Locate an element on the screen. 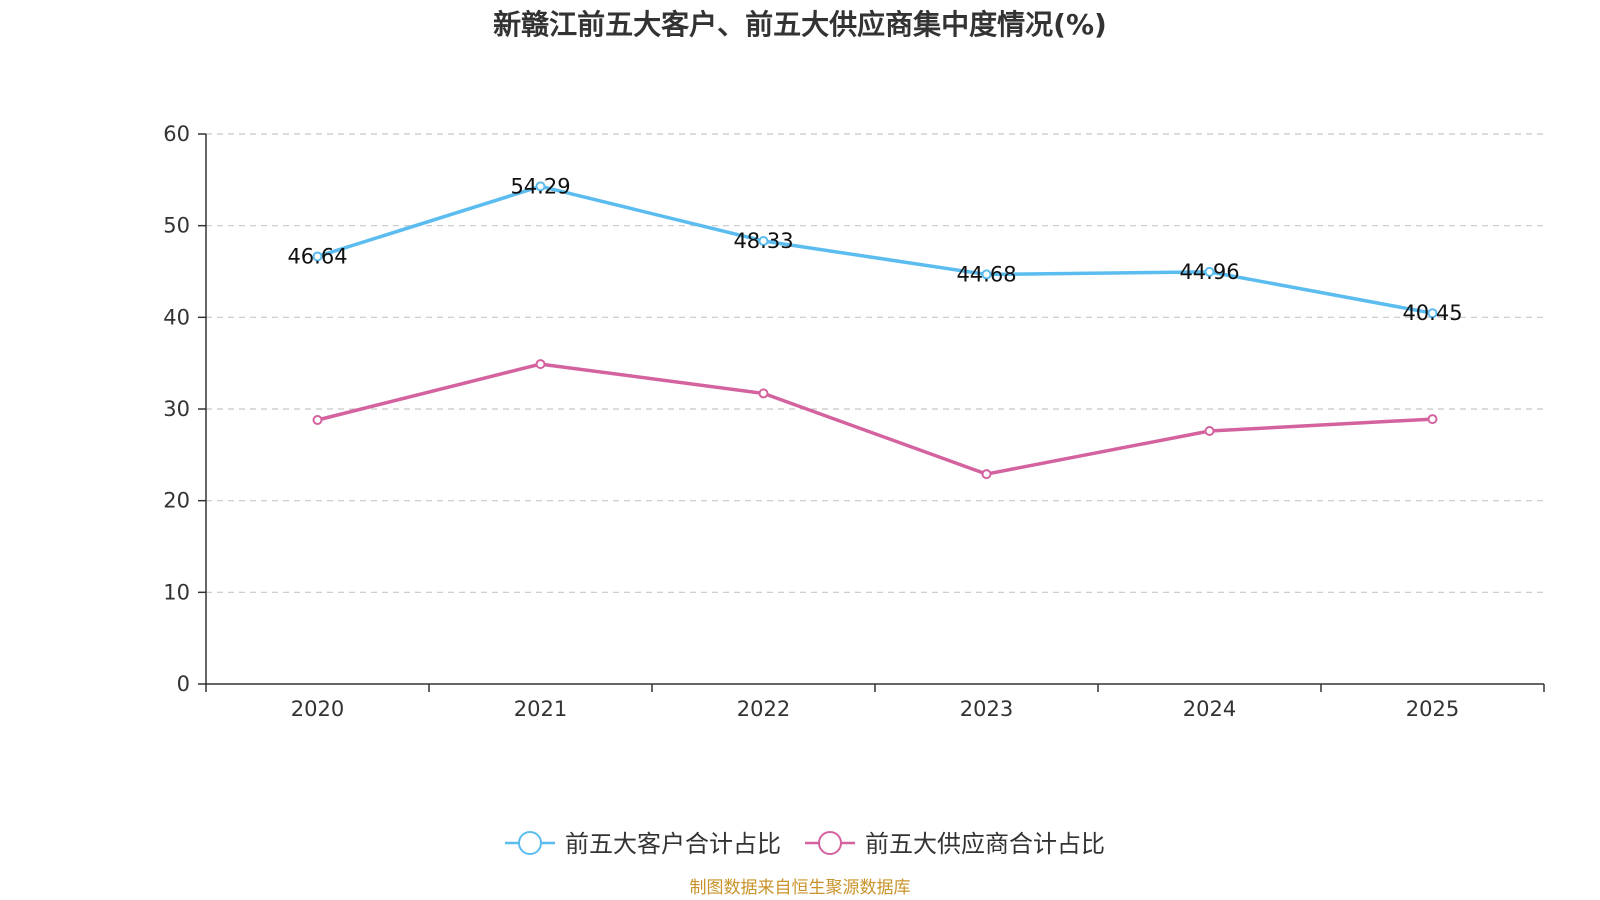 Image resolution: width=1600 pixels, height=900 pixels. x-tick-label: 2022 is located at coordinates (763, 709).